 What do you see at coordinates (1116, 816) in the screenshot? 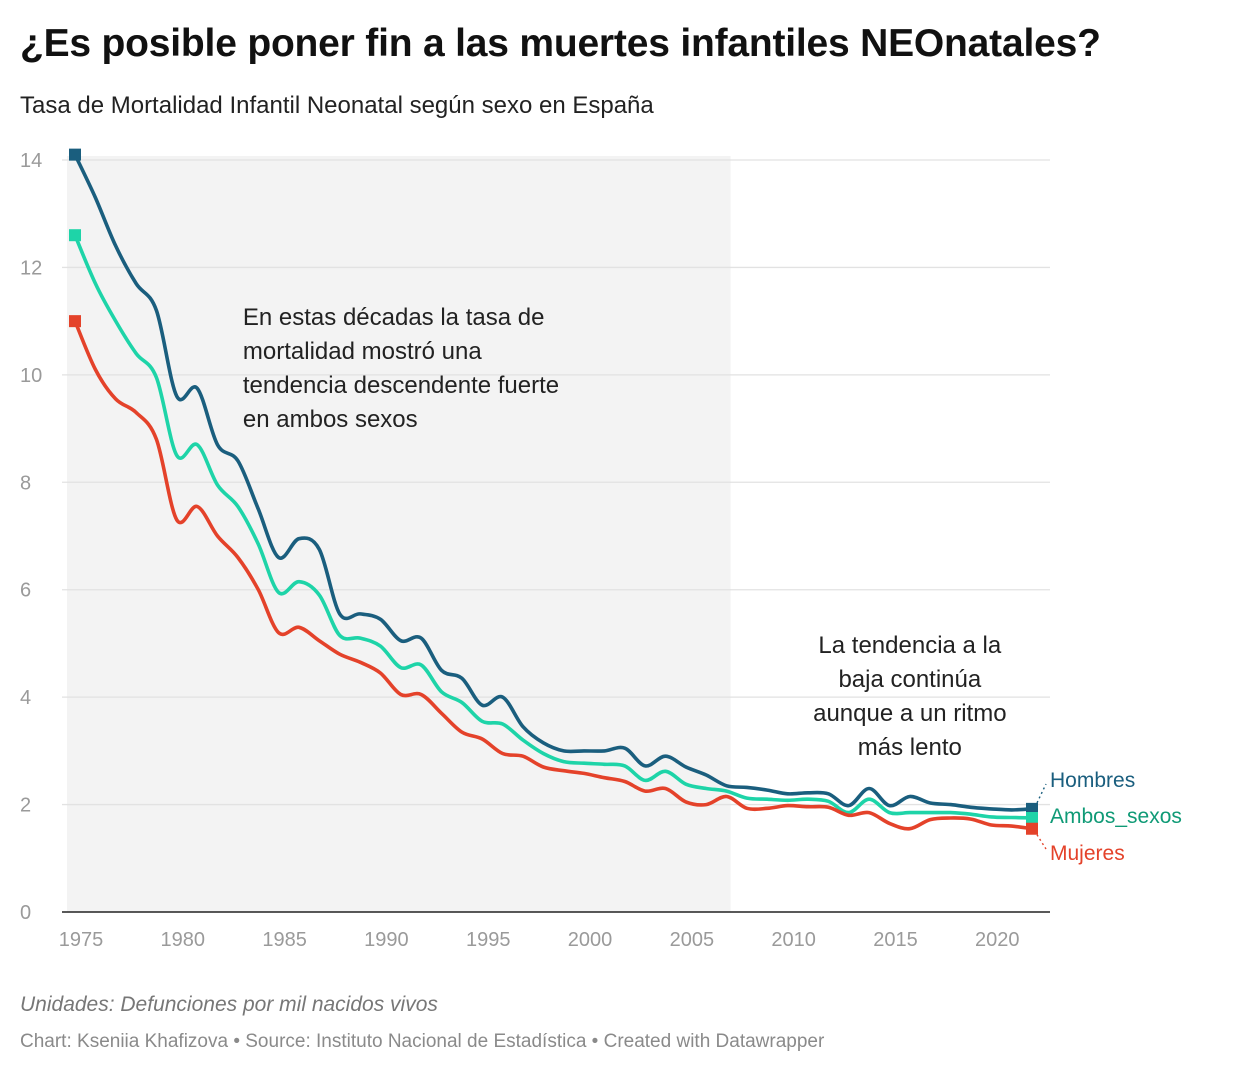
I see `series-label-ambos-sexos: Ambos_sexos` at bounding box center [1116, 816].